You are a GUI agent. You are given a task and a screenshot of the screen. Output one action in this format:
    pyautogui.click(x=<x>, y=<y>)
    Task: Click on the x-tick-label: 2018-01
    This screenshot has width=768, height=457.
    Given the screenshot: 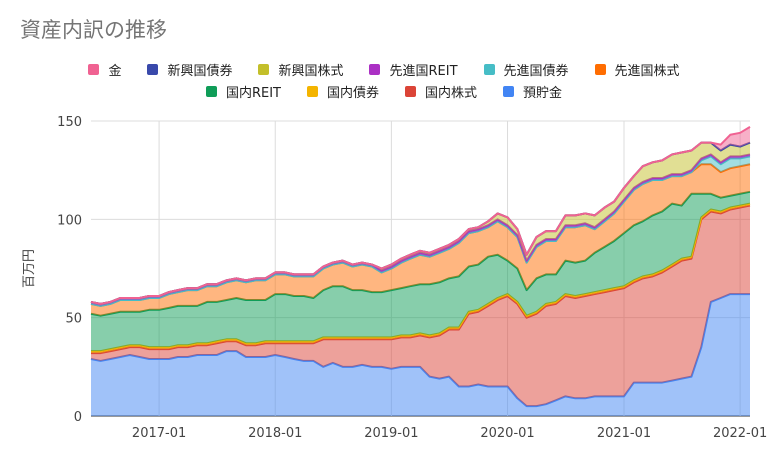 What is the action you would take?
    pyautogui.click(x=275, y=433)
    